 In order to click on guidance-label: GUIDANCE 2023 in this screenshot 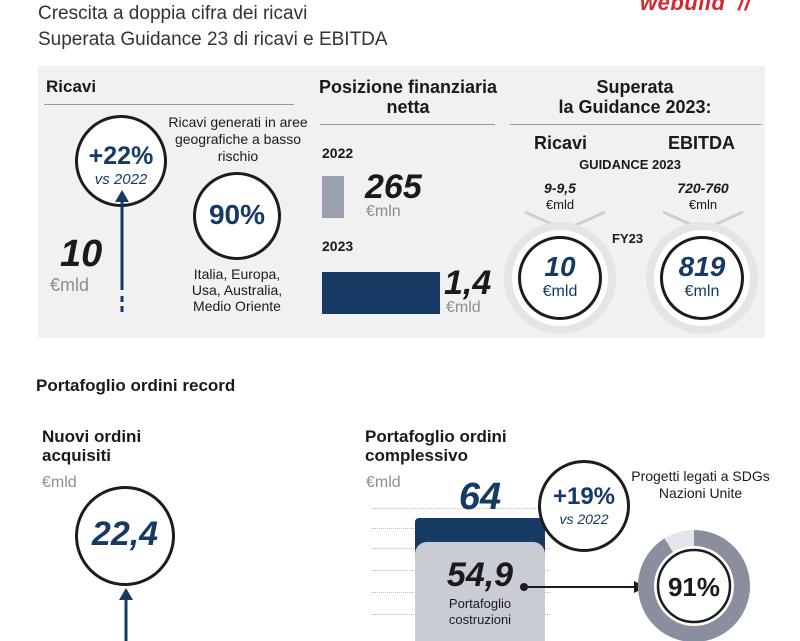, I will do `click(630, 164)`.